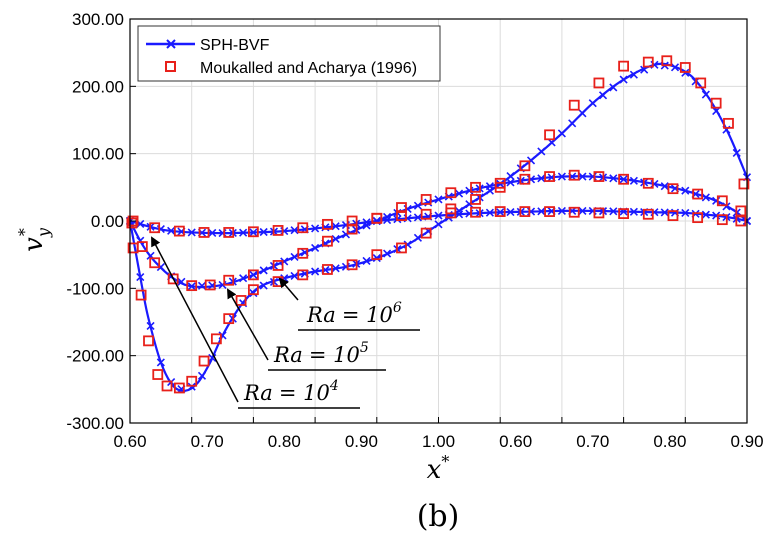 The width and height of the screenshot is (773, 536). Describe the element at coordinates (170, 66) in the screenshot. I see `legend-square-marker` at that location.